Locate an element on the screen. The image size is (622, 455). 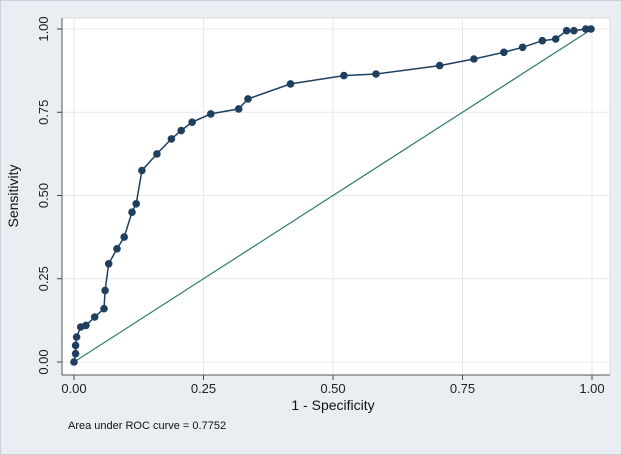
y-axis: 0.00 0.25 0.50 0.75 1.00 is located at coordinates (49, 195).